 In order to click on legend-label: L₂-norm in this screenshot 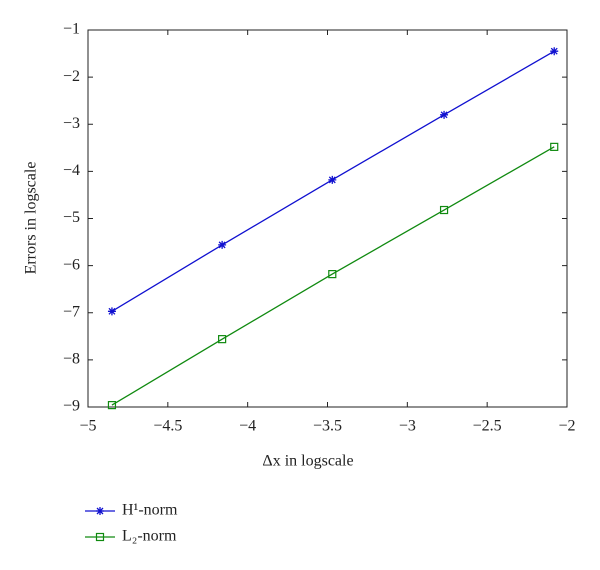, I will do `click(149, 536)`.